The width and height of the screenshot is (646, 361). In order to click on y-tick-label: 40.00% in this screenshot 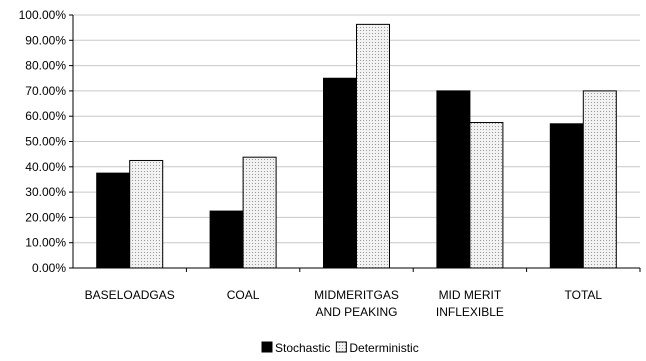, I will do `click(45, 167)`.